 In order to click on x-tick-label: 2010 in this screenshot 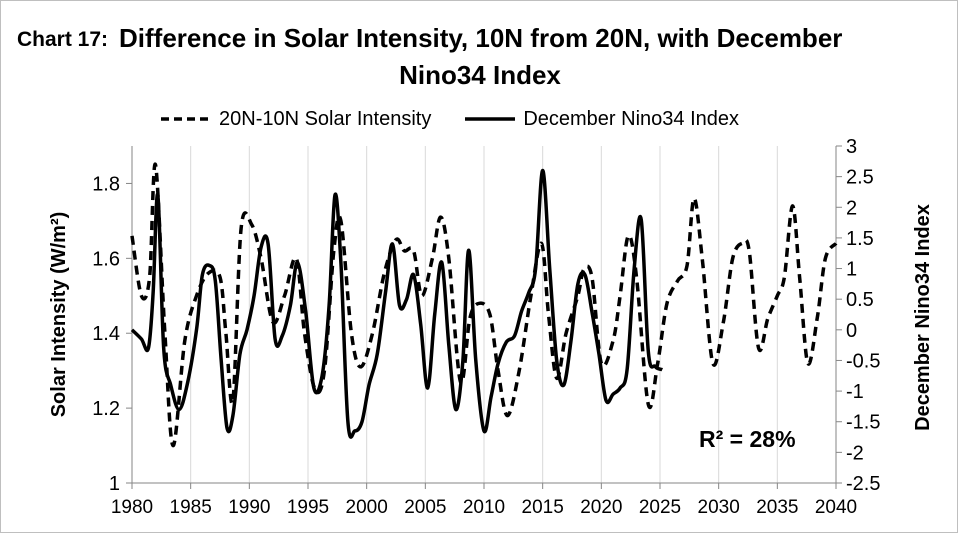, I will do `click(484, 507)`.